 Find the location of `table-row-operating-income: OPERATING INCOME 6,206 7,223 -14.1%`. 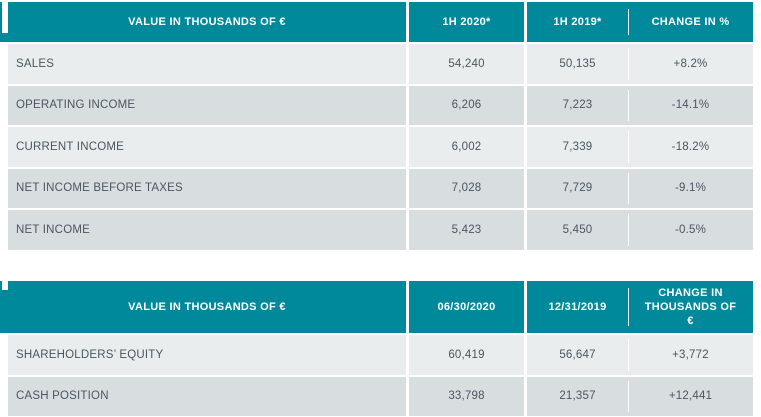

table-row-operating-income: OPERATING INCOME 6,206 7,223 -14.1% is located at coordinates (380, 105).